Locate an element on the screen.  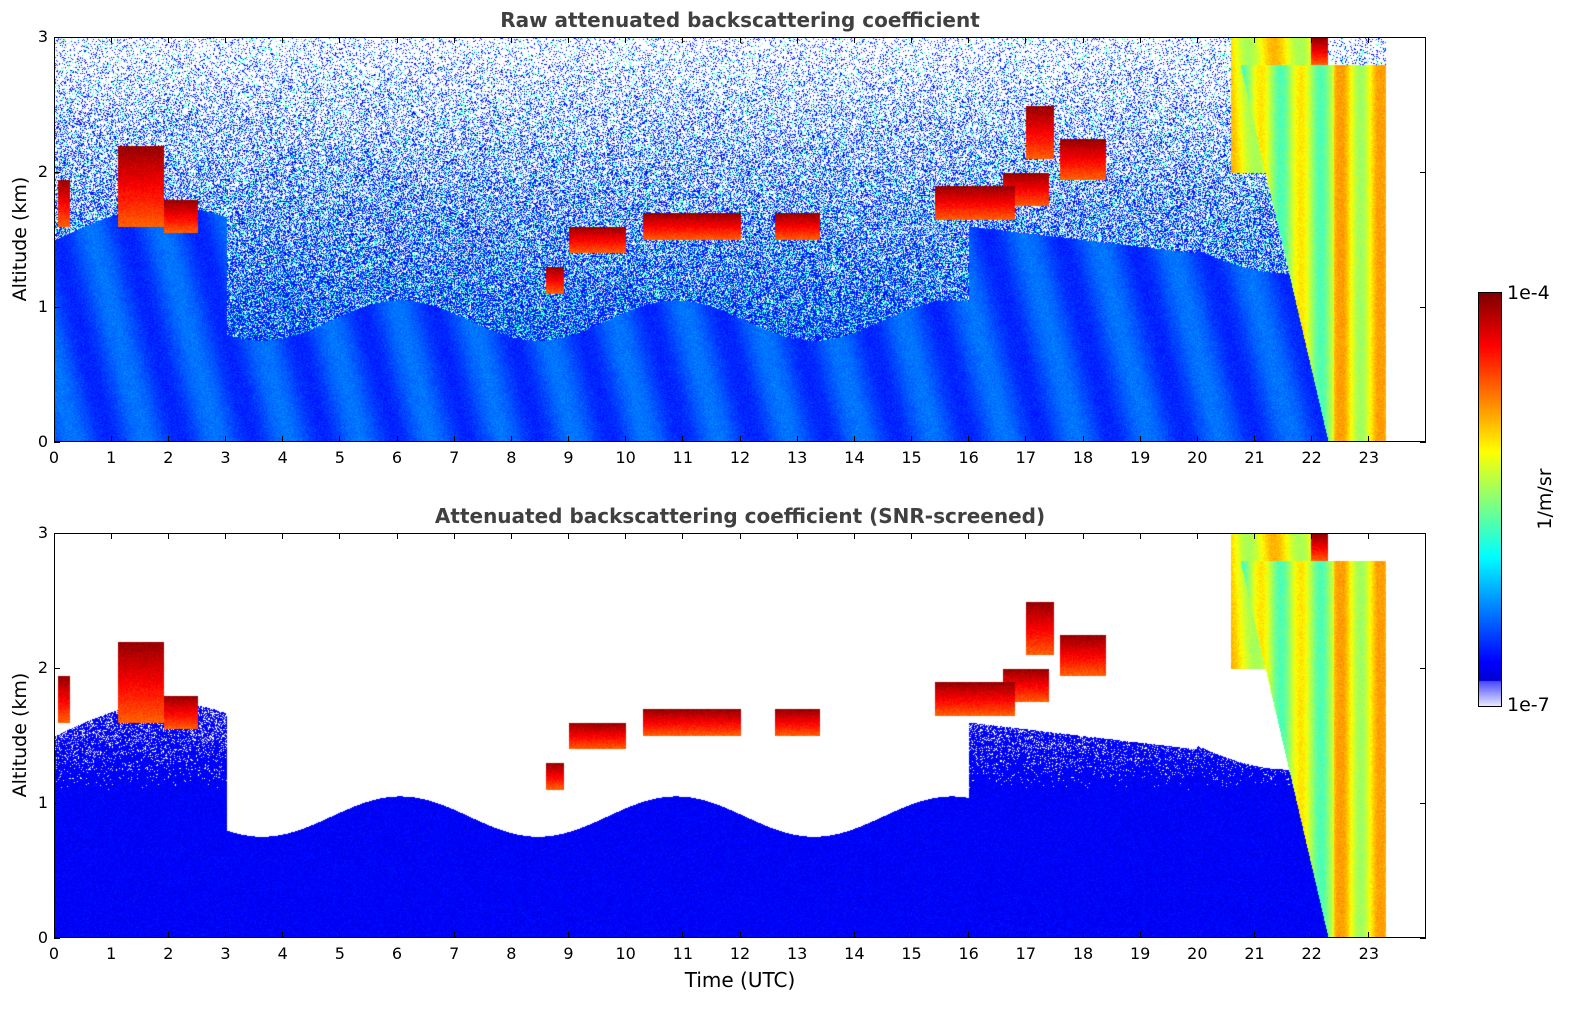
colorbar-unit-label: 1/m/sr is located at coordinates (1545, 499).